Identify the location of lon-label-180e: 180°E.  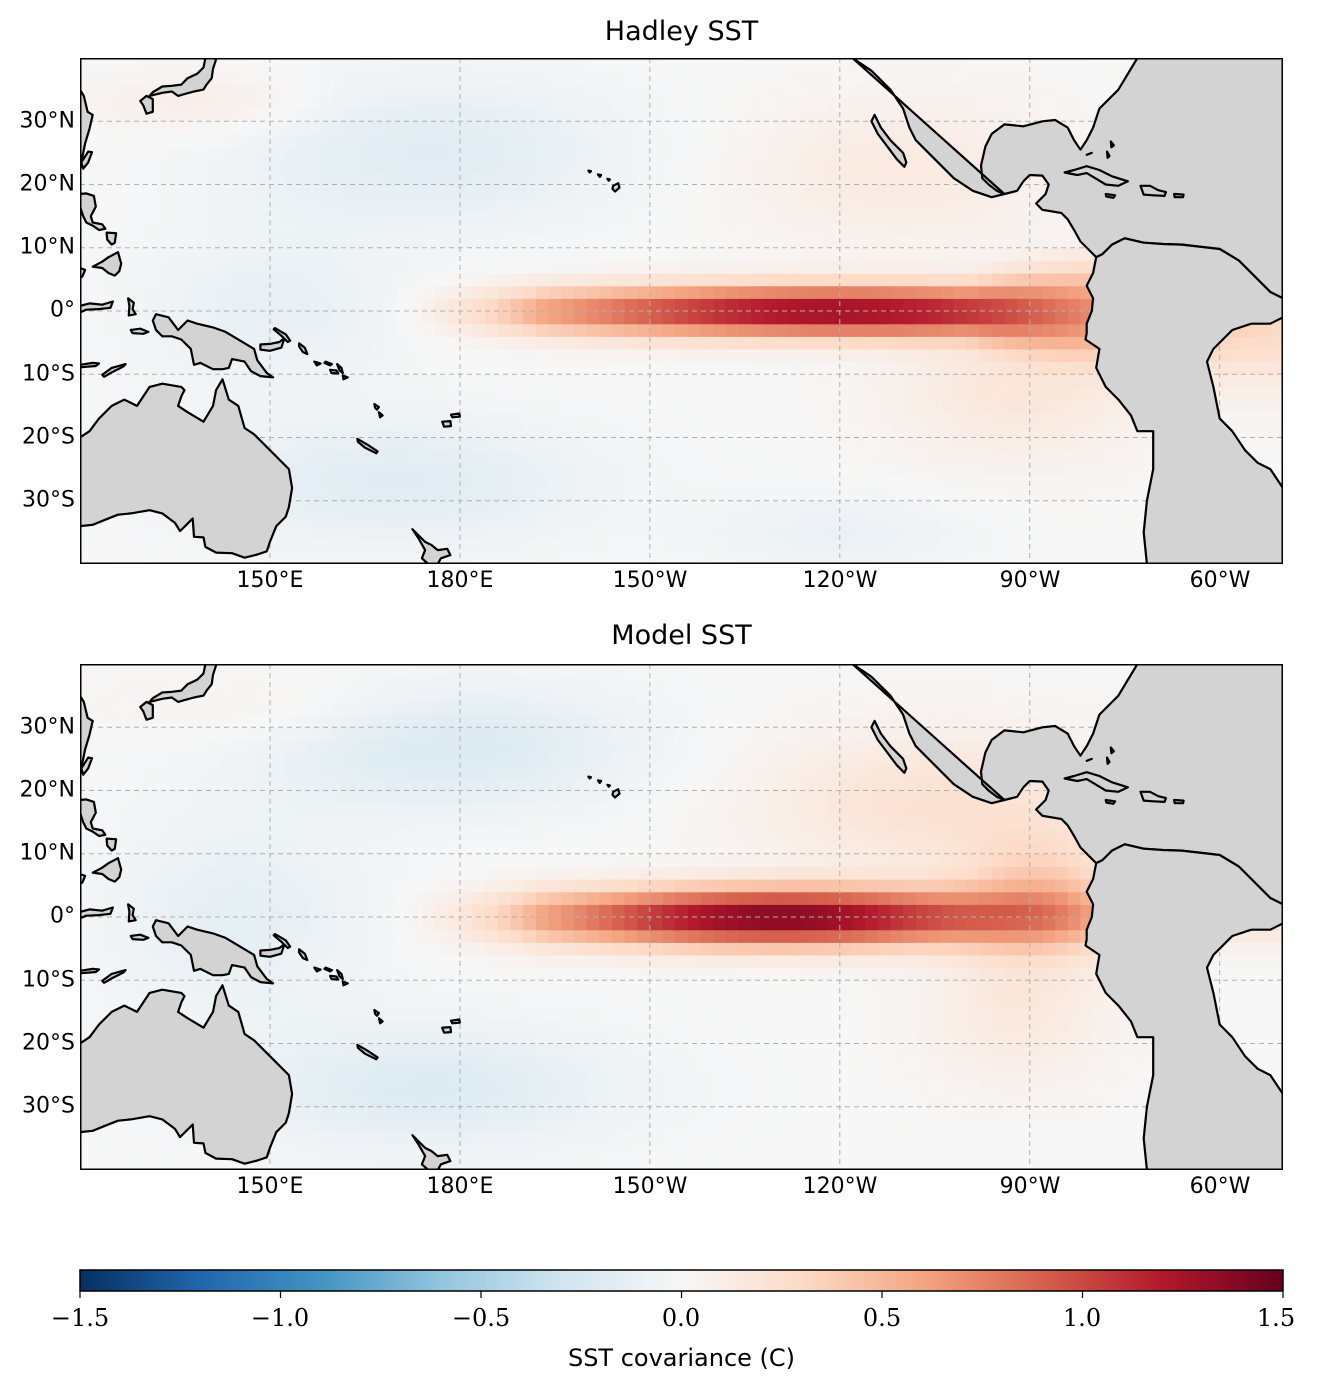
(460, 1186).